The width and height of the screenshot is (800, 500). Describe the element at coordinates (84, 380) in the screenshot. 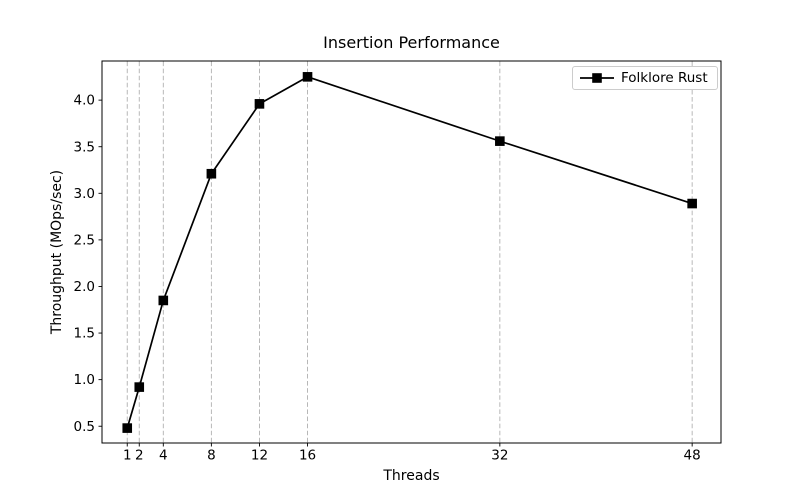

I see `y-tick-label: 1.0` at that location.